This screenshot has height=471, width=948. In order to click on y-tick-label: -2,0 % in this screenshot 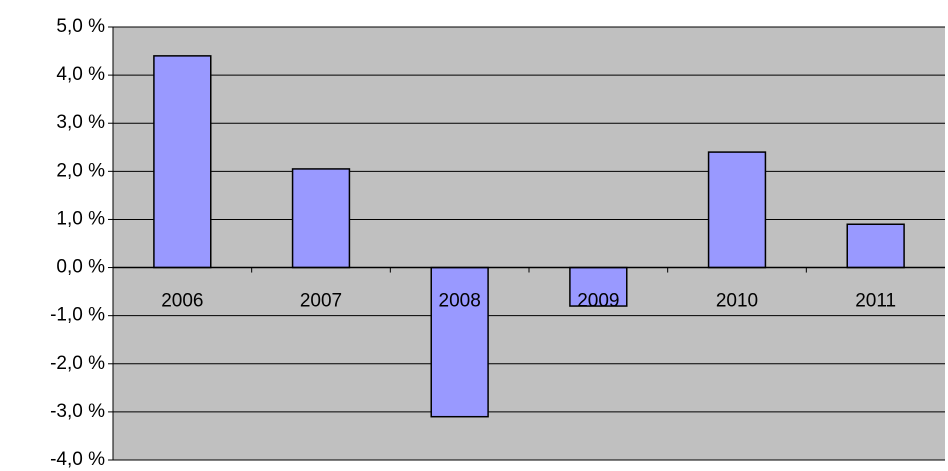, I will do `click(77, 363)`.